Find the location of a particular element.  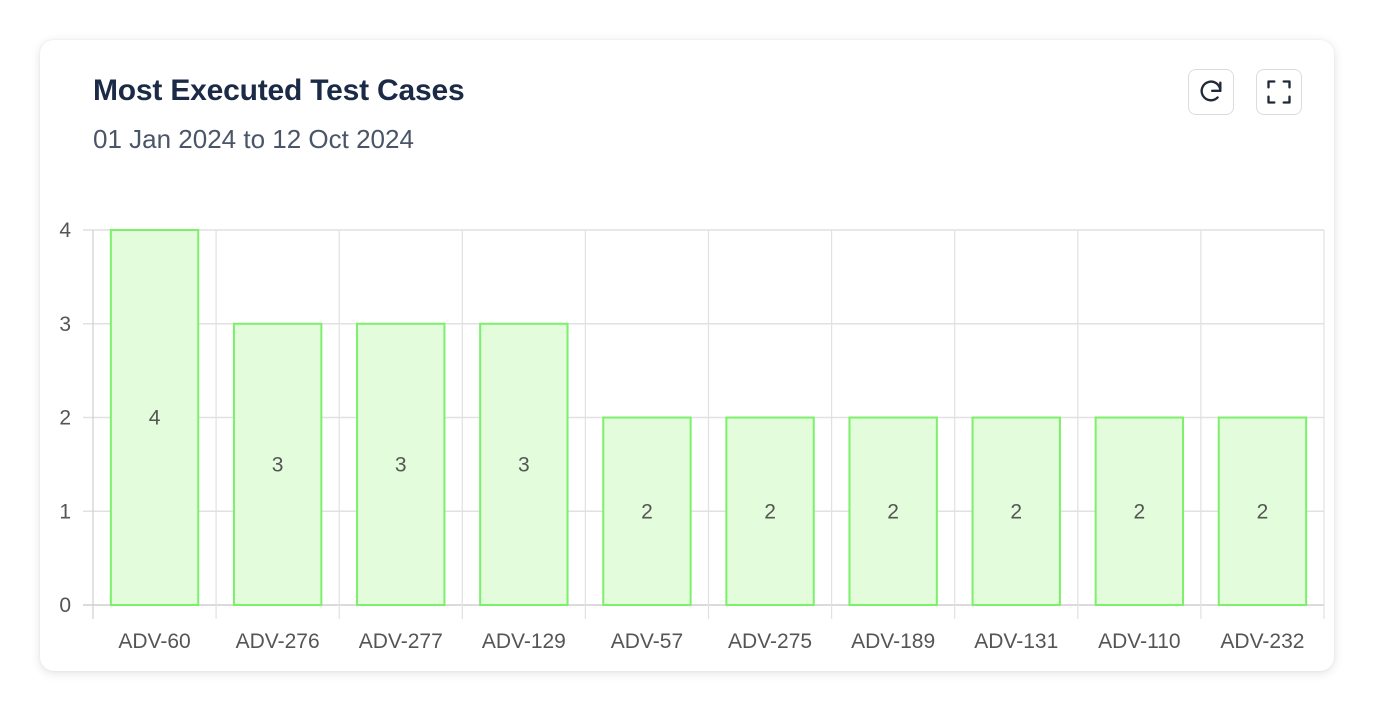

x-tick-label: ADV-60 is located at coordinates (154, 641).